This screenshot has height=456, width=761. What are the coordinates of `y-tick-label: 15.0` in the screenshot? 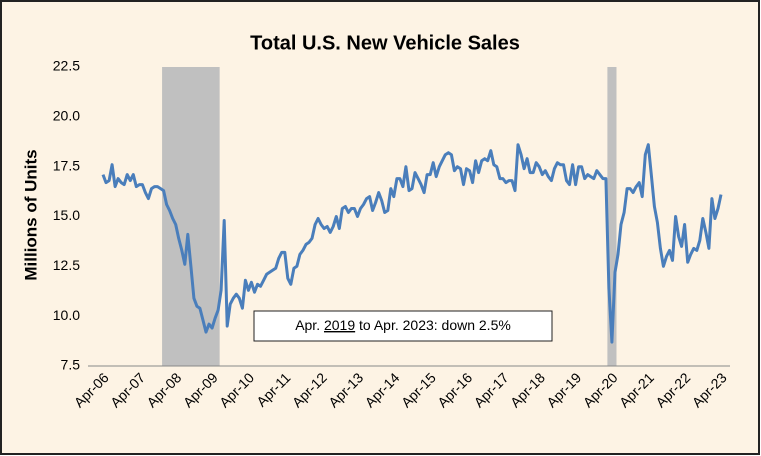 It's located at (66, 215).